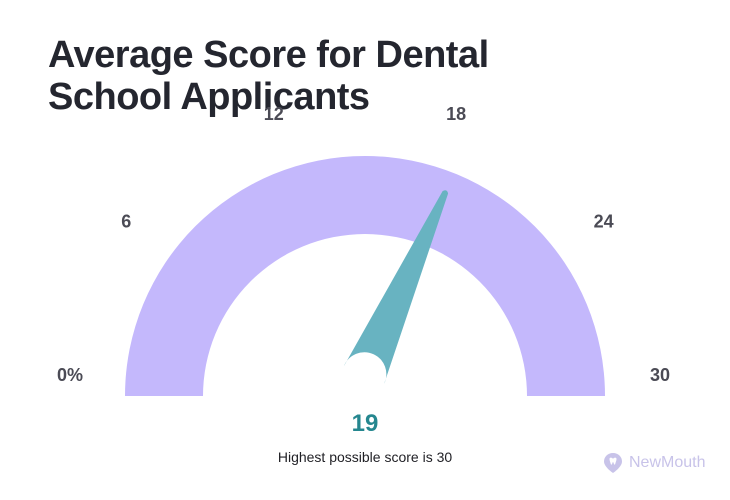  I want to click on tick-label: 0%, so click(70, 375).